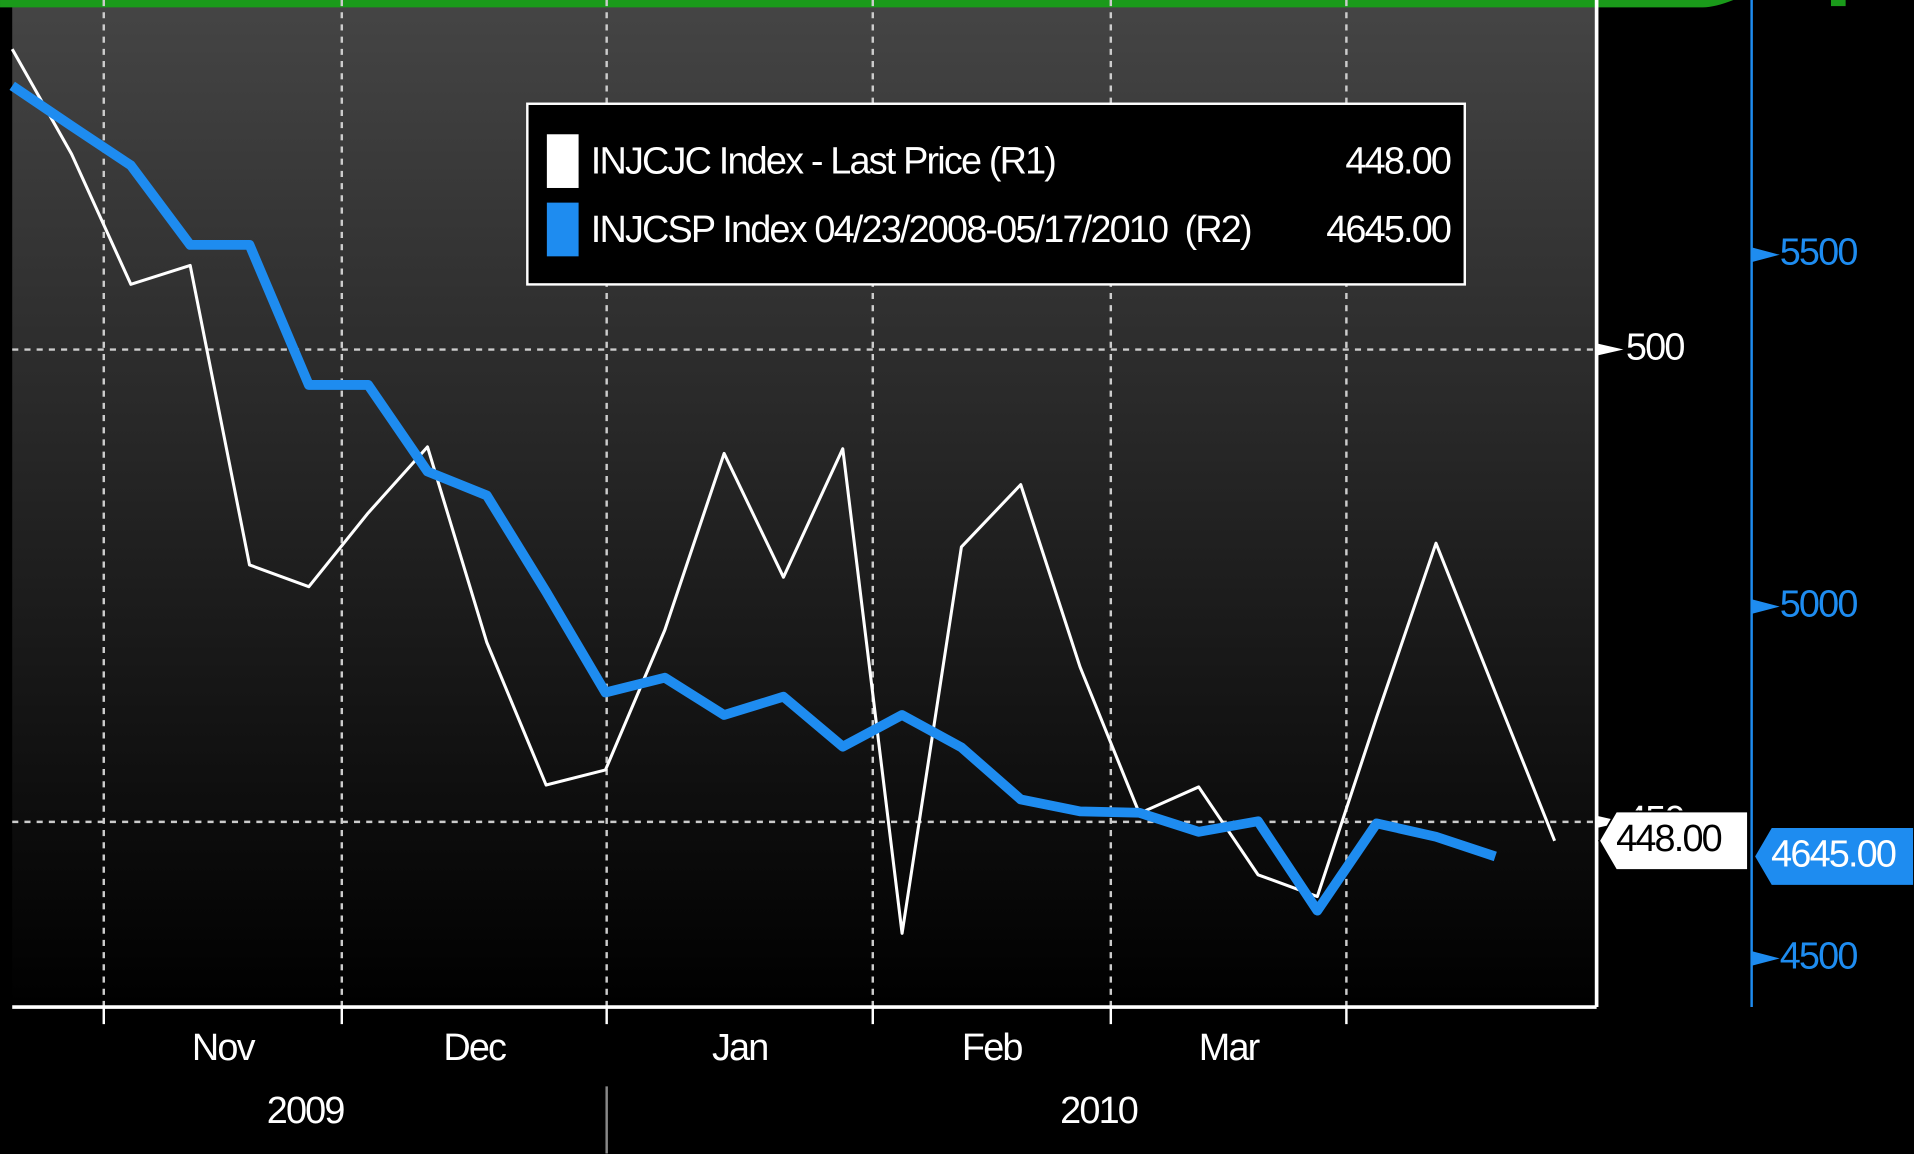 The width and height of the screenshot is (1914, 1154). What do you see at coordinates (1819, 253) in the screenshot?
I see `y2-tick-label: 5500` at bounding box center [1819, 253].